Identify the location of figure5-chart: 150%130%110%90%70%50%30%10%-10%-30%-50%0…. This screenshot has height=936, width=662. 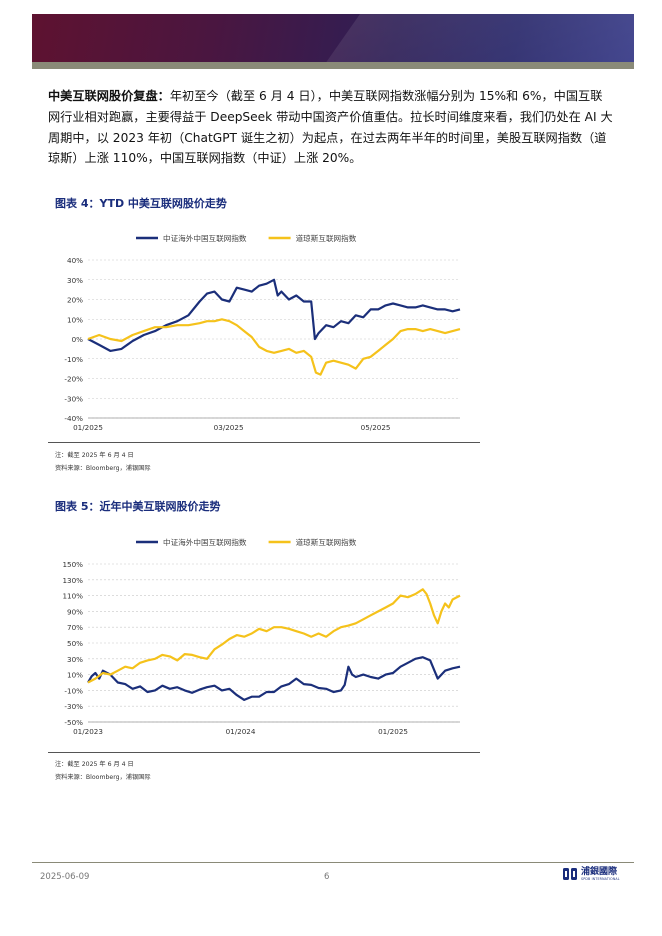
(261, 636).